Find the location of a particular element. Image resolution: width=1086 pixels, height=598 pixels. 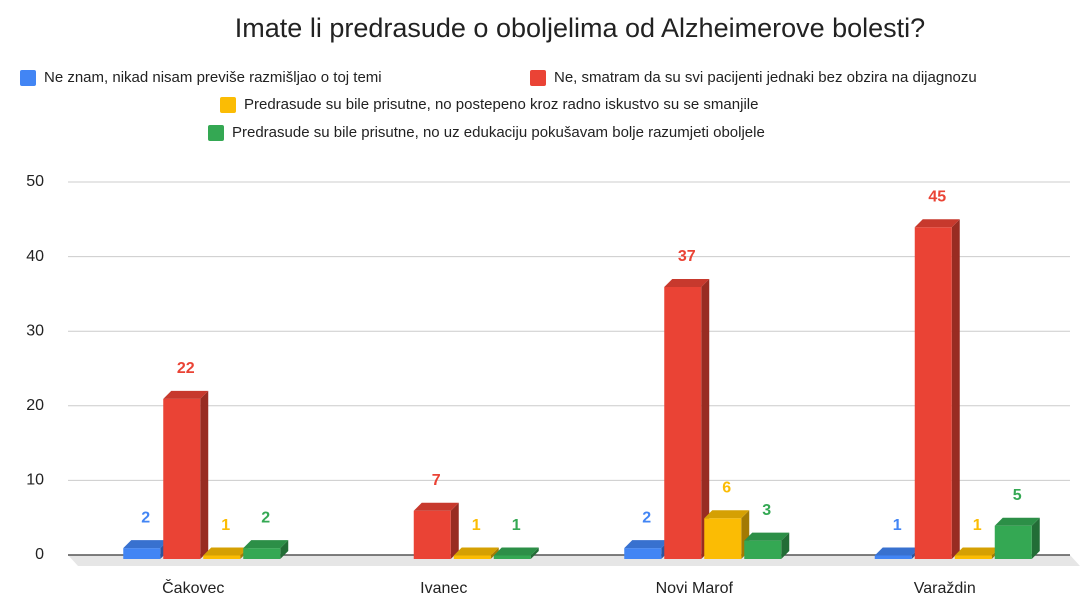

value-label: 3 is located at coordinates (766, 510).